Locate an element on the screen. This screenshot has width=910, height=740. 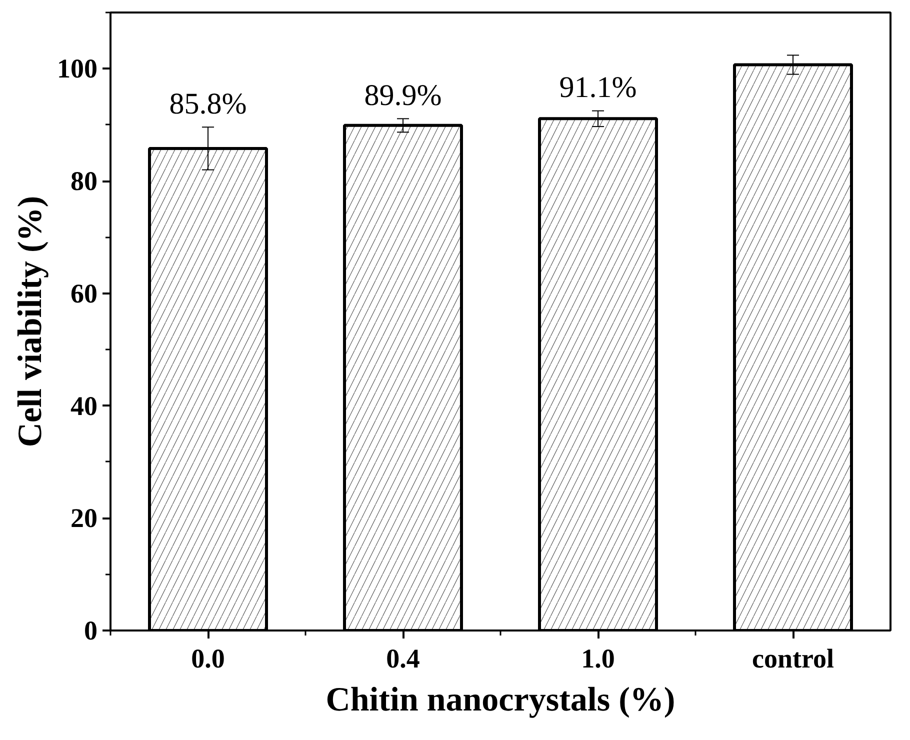
x-axis-title: Chitin nanocrystals (%) is located at coordinates (501, 700).